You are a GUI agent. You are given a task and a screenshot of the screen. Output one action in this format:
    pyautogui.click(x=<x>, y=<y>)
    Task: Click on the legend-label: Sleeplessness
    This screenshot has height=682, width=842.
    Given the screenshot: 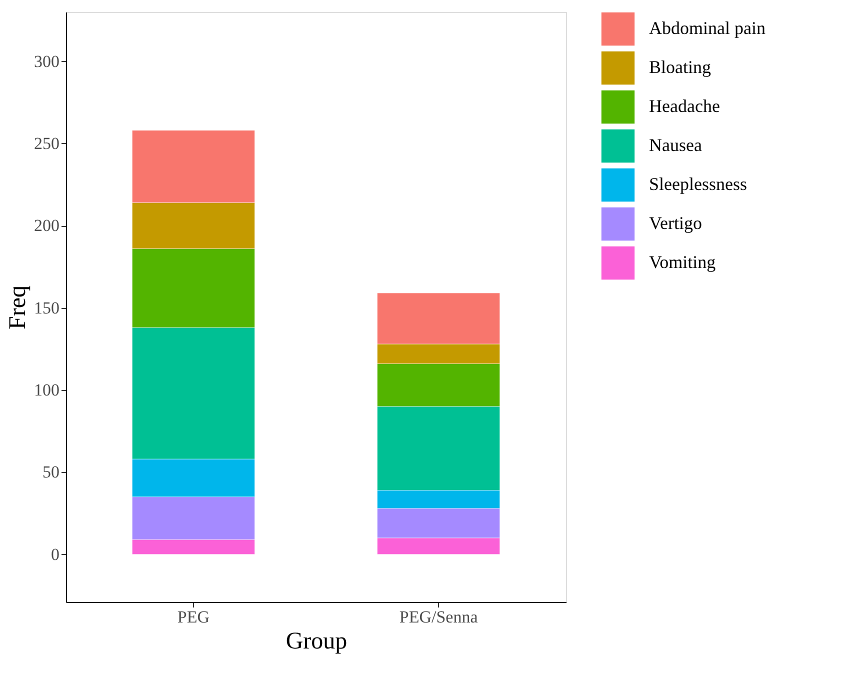 What is the action you would take?
    pyautogui.click(x=698, y=184)
    